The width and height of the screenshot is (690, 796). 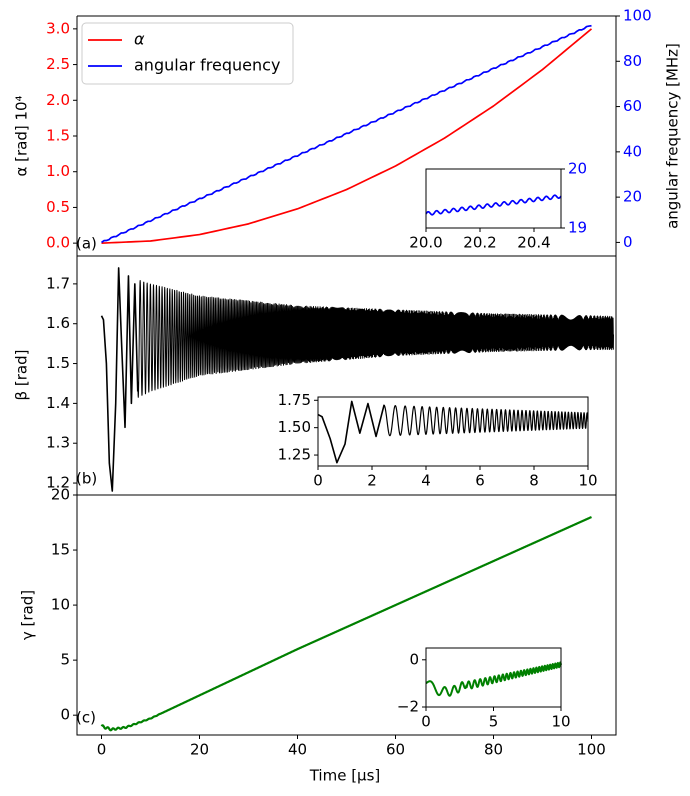 What do you see at coordinates (28, 615) in the screenshot?
I see `y-axis-label: γ [rad]` at bounding box center [28, 615].